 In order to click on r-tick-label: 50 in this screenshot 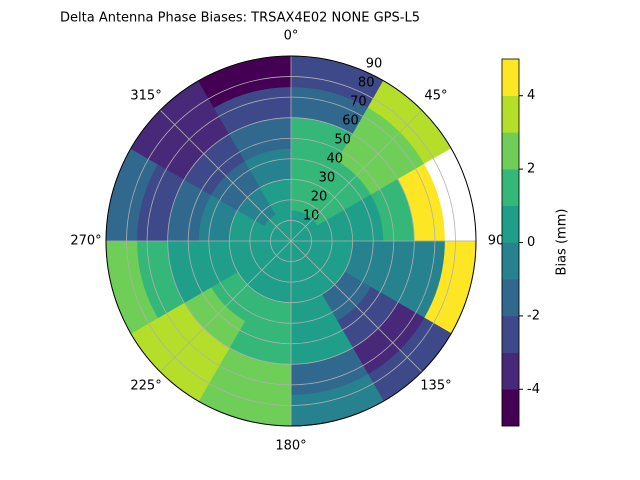, I will do `click(342, 140)`.